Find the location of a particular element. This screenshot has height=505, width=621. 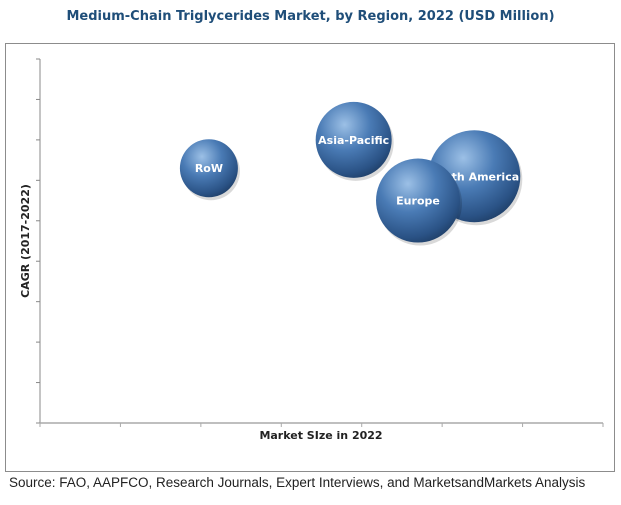

bubble-label: Europe is located at coordinates (418, 201).